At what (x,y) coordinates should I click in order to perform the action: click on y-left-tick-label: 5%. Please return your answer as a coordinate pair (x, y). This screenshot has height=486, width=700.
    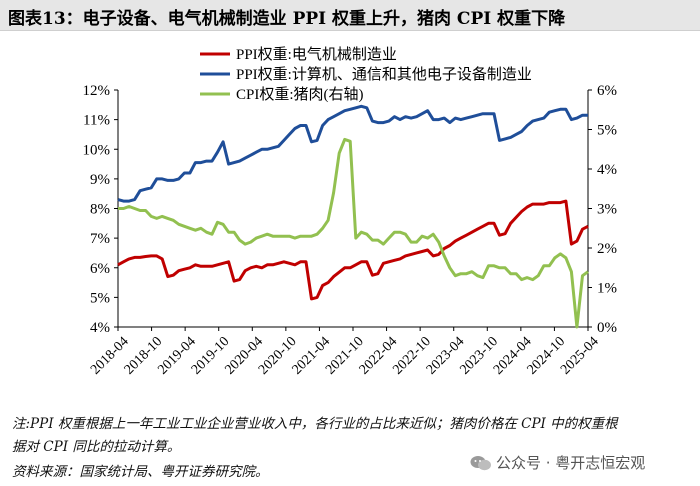
    Looking at the image, I should click on (100, 298).